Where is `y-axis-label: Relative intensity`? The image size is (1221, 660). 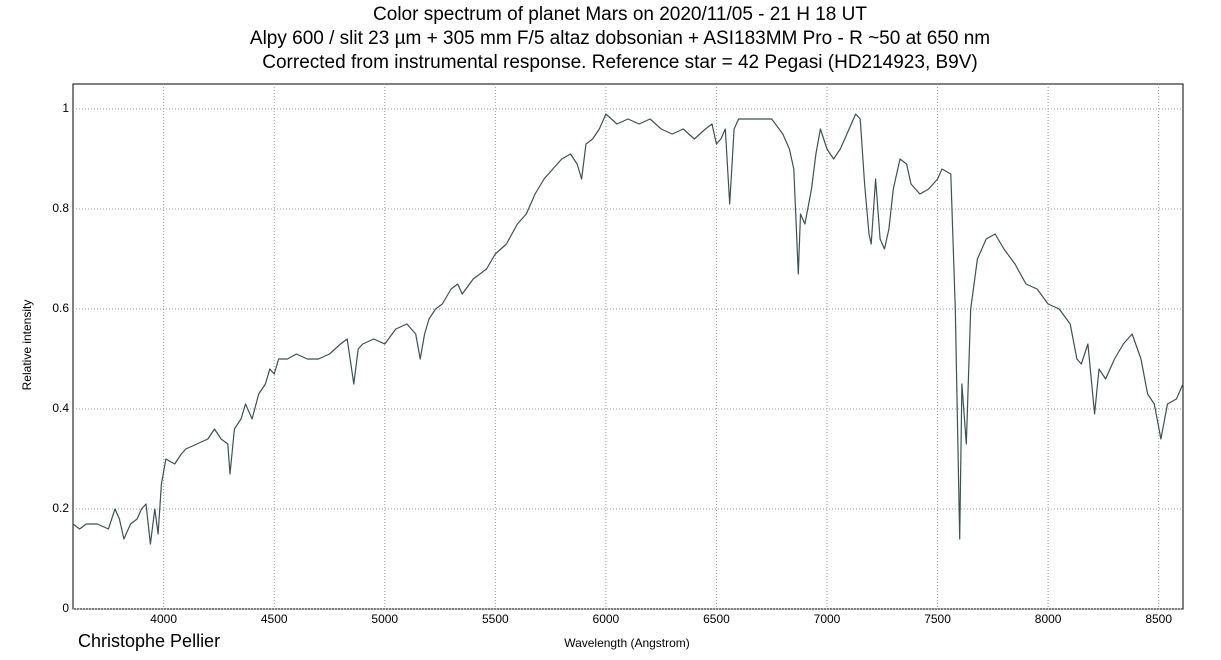
y-axis-label: Relative intensity is located at coordinates (27, 345).